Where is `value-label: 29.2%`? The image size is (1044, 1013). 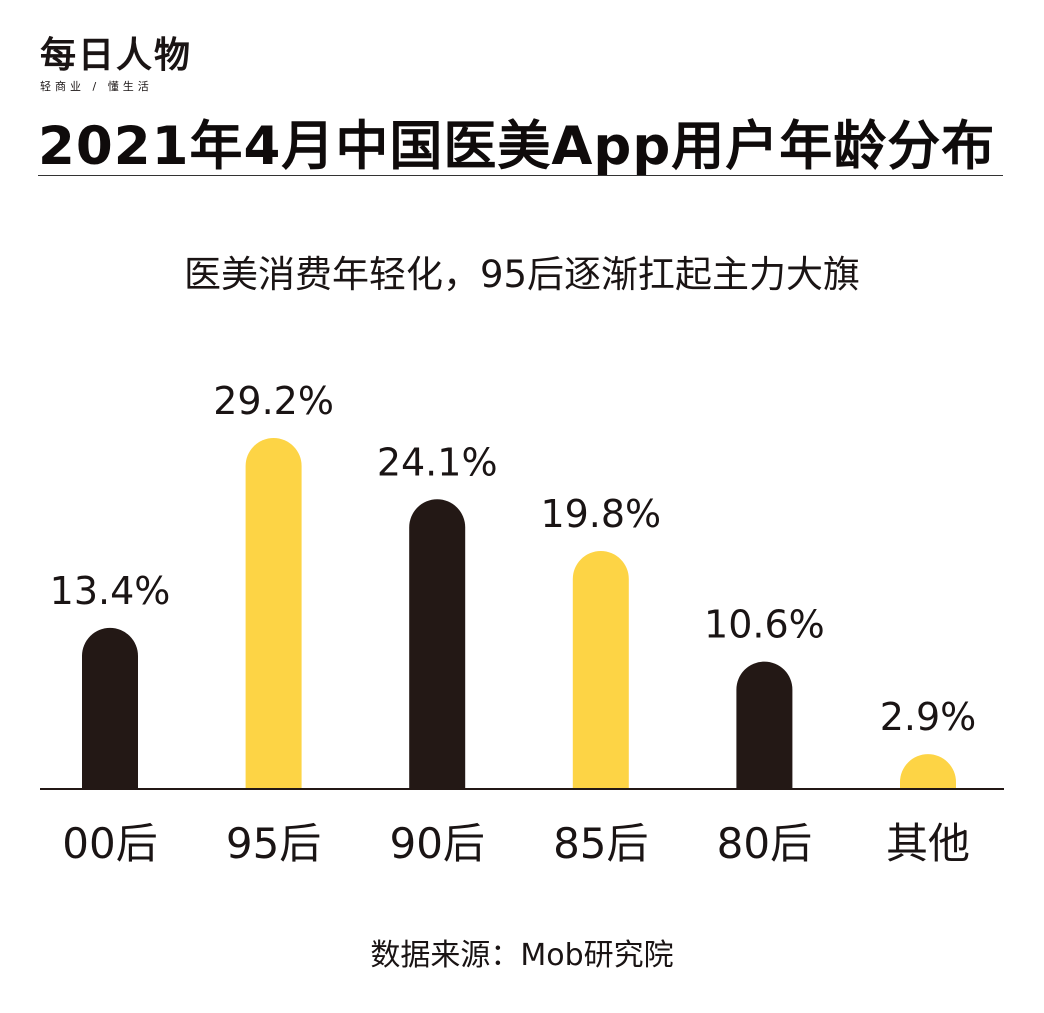 value-label: 29.2% is located at coordinates (273, 401).